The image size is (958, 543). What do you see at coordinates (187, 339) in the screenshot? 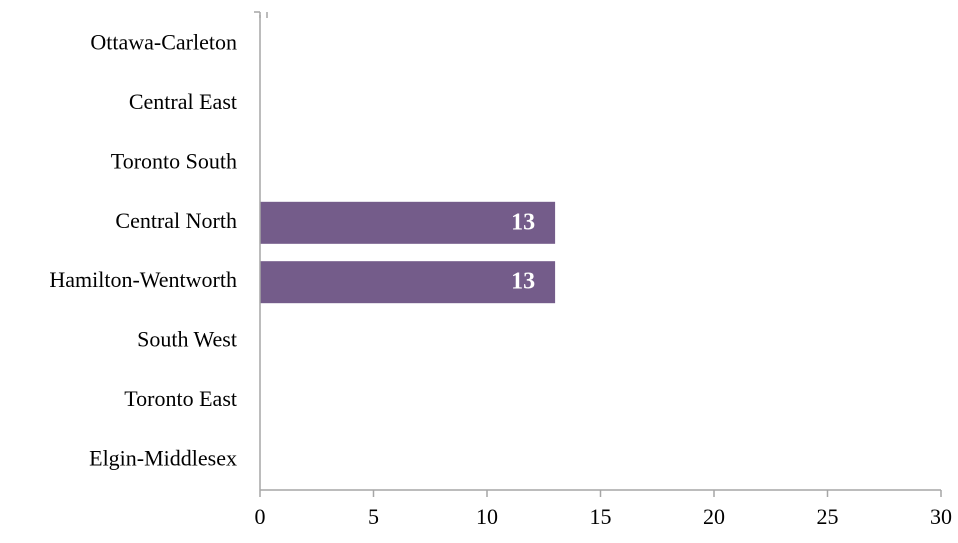
I see `category-label: South West` at bounding box center [187, 339].